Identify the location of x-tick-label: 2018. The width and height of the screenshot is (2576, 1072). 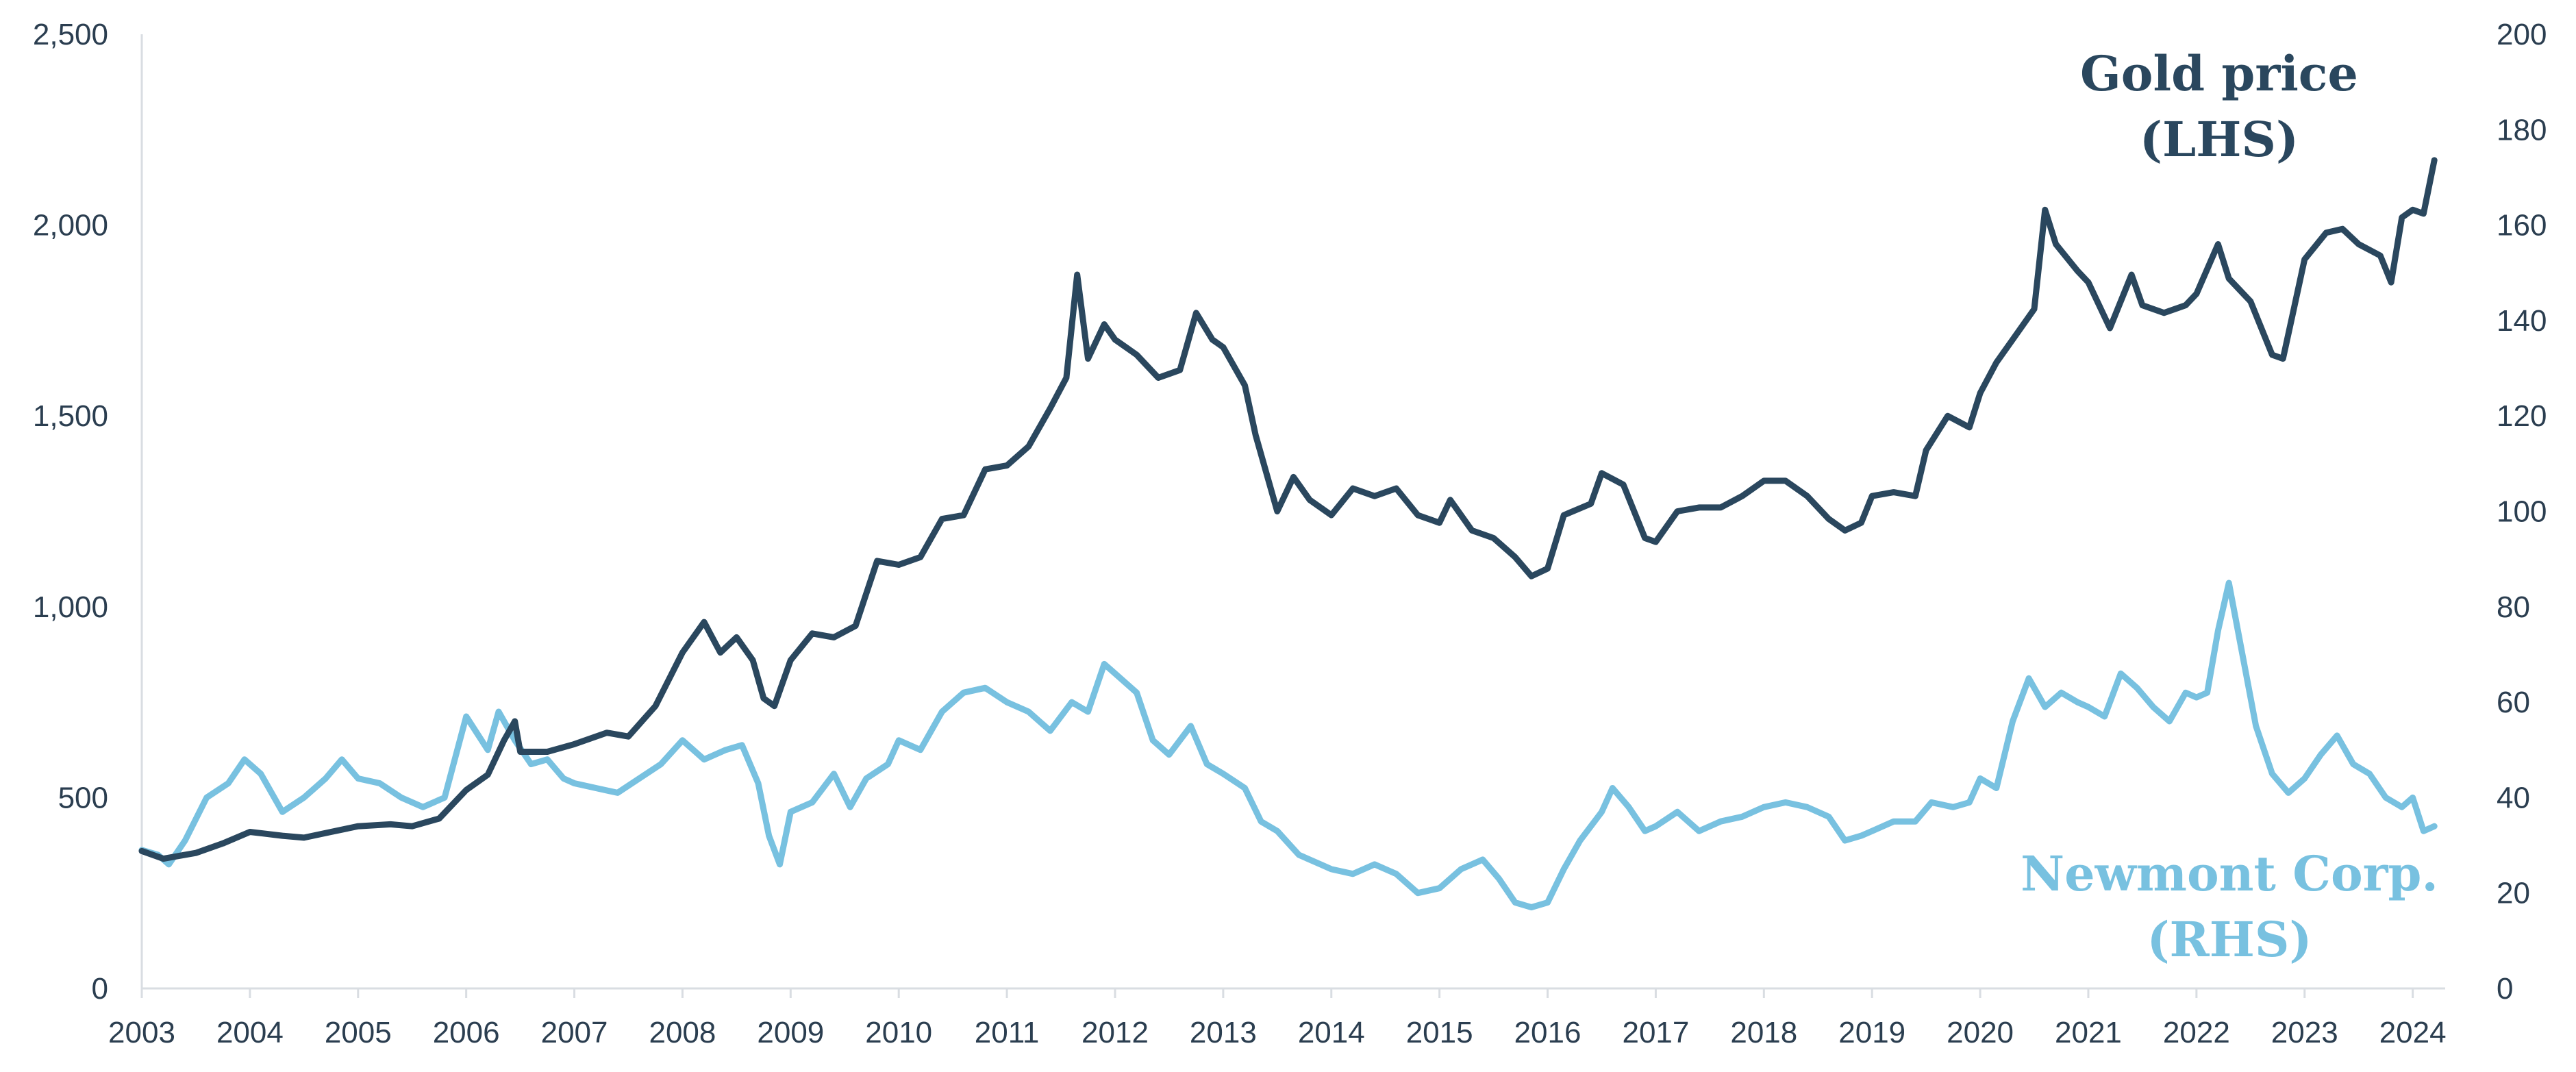
(1763, 1032).